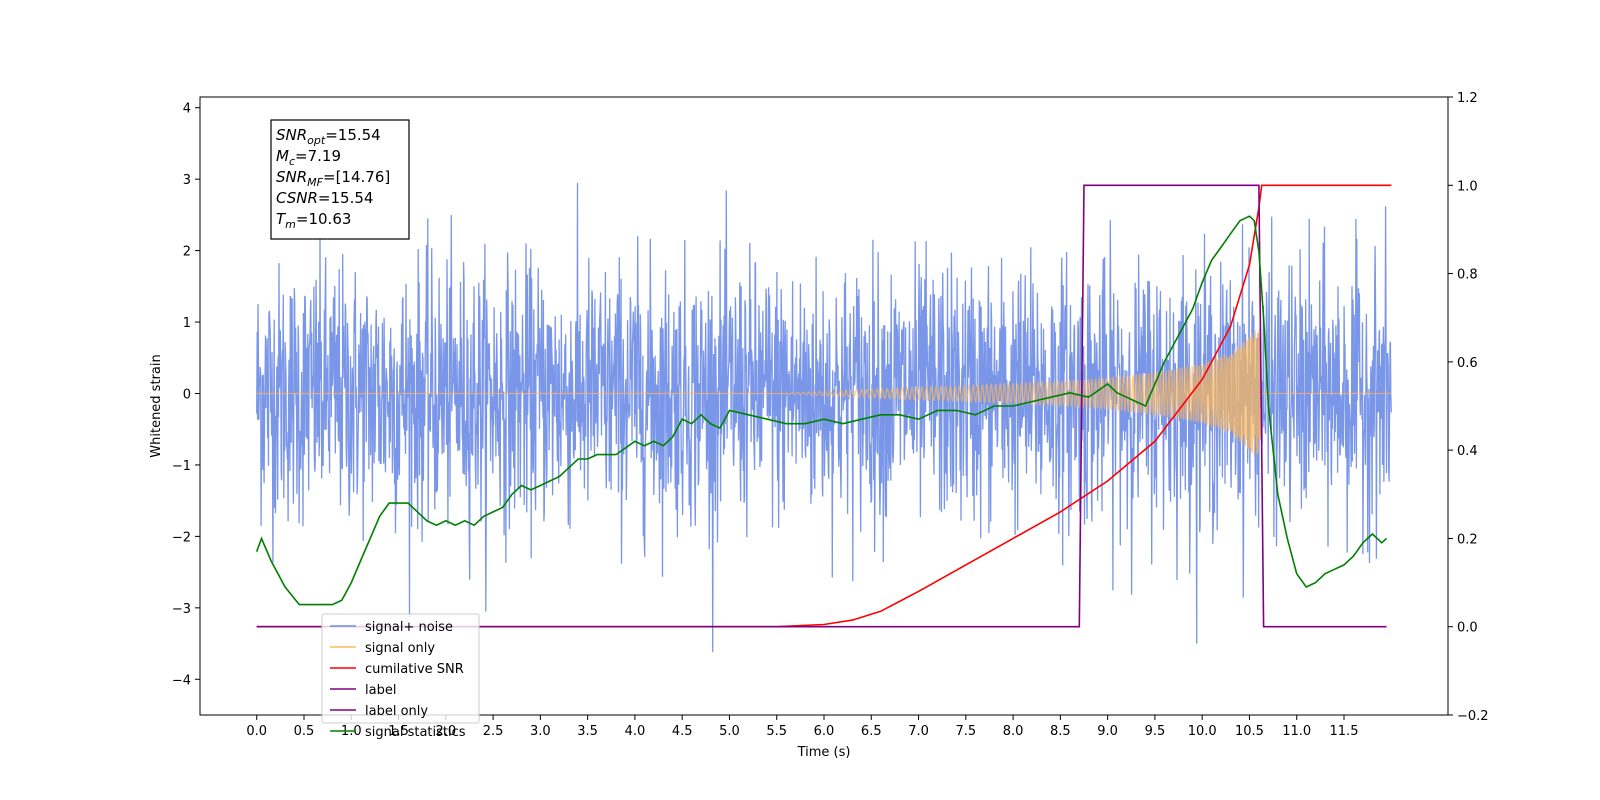  What do you see at coordinates (156, 405) in the screenshot?
I see `y-axis-label-left: Whitened strain` at bounding box center [156, 405].